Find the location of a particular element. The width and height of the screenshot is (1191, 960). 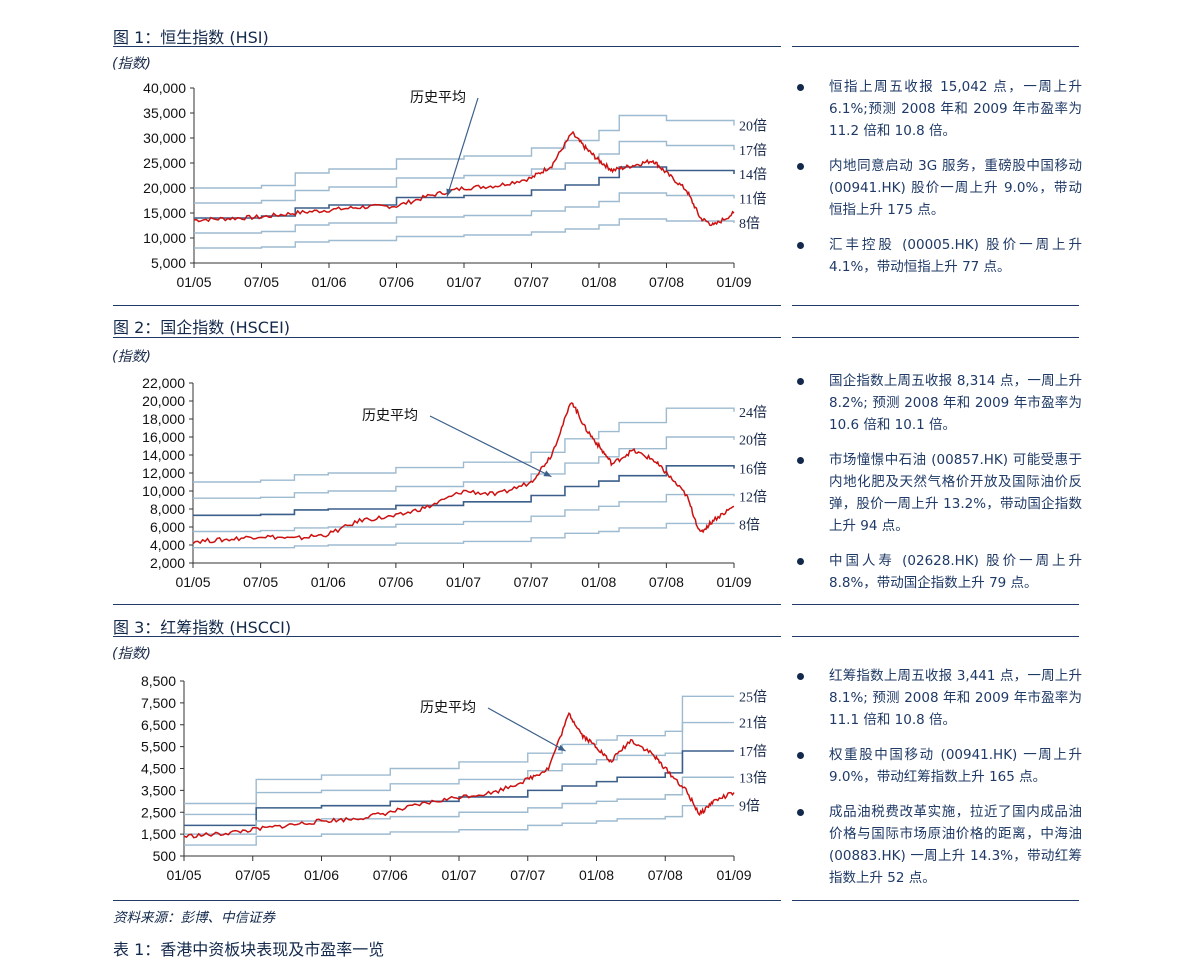

chart-3-bottom-rule is located at coordinates (447, 900).